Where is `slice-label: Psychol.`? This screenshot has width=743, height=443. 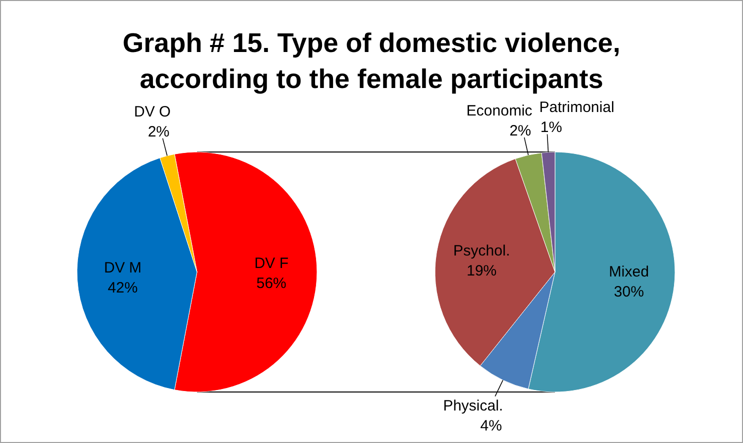 slice-label: Psychol. is located at coordinates (481, 251).